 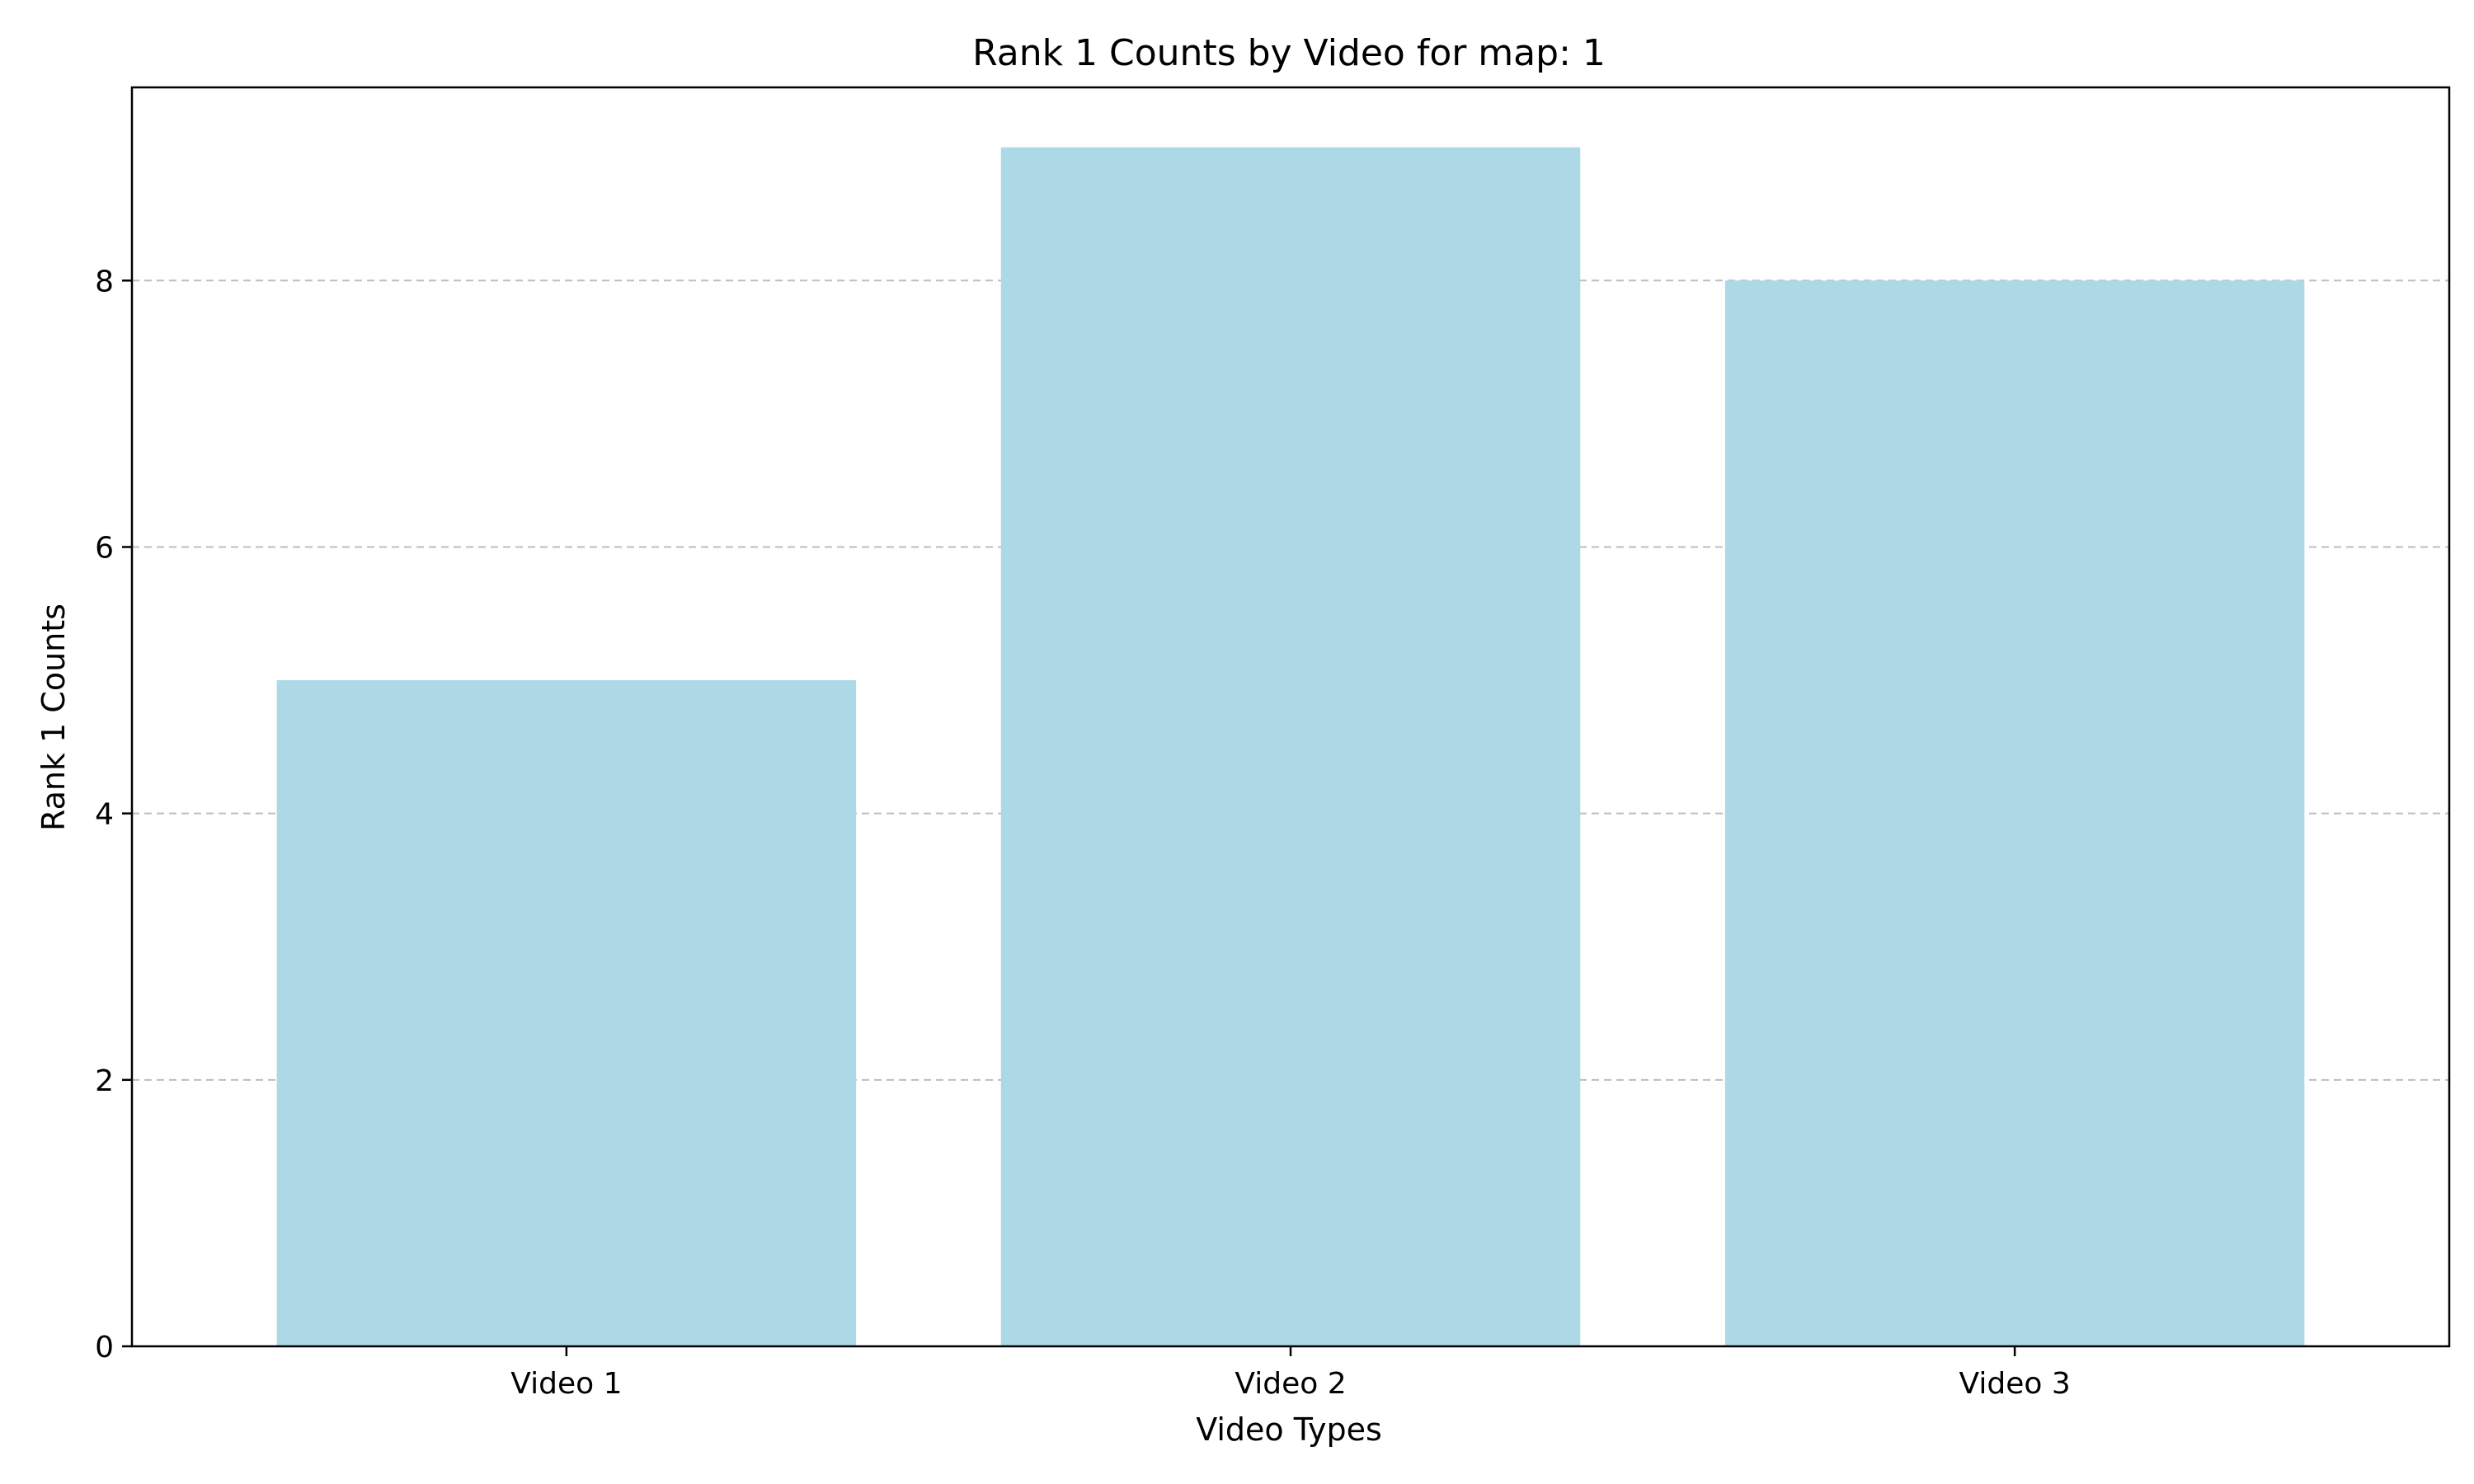 I want to click on x-tick-label: Video 3, so click(x=2015, y=1384).